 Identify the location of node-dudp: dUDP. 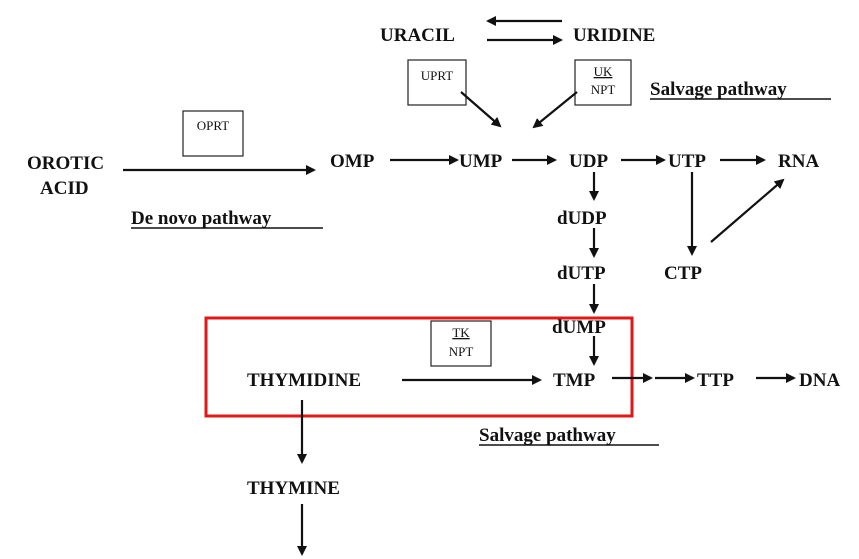
(582, 218).